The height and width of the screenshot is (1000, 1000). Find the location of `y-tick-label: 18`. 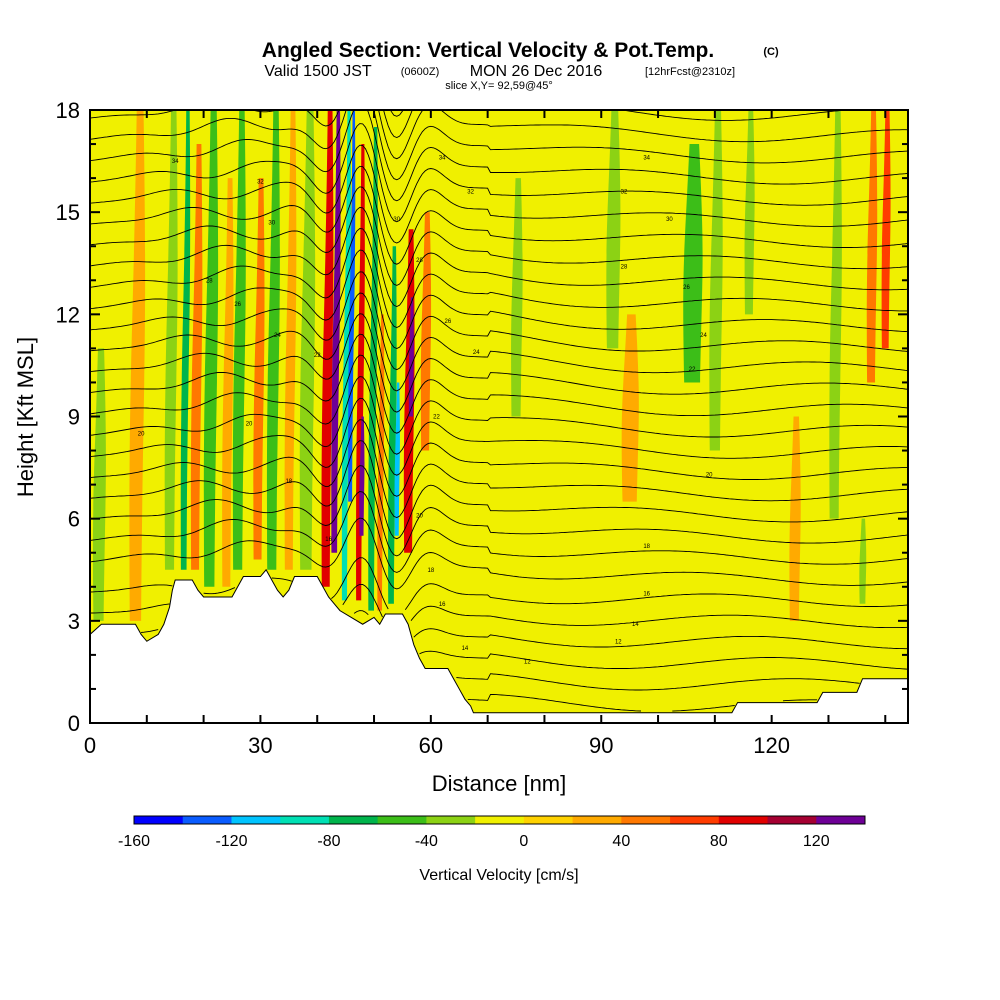

y-tick-label: 18 is located at coordinates (68, 110).